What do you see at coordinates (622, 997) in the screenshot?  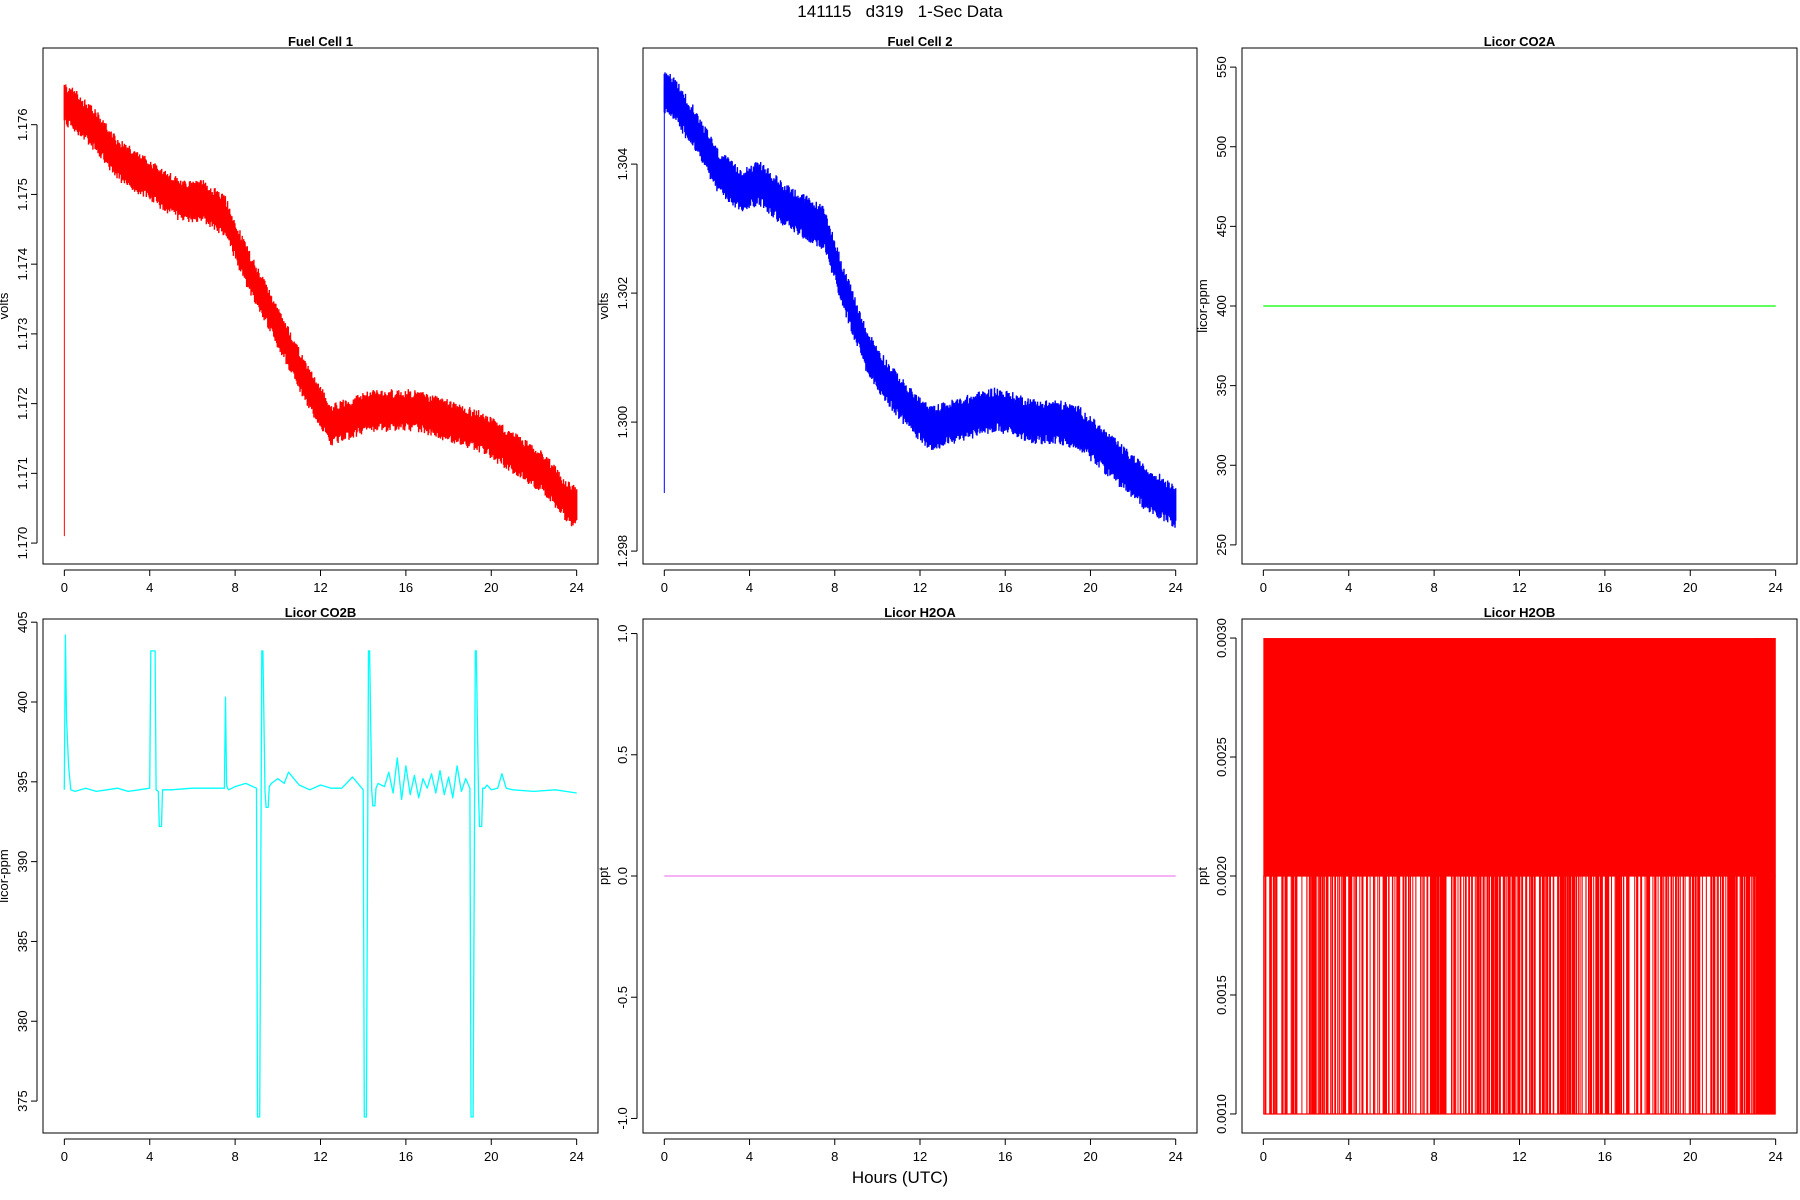 I see `y-tick-label: -0.5` at bounding box center [622, 997].